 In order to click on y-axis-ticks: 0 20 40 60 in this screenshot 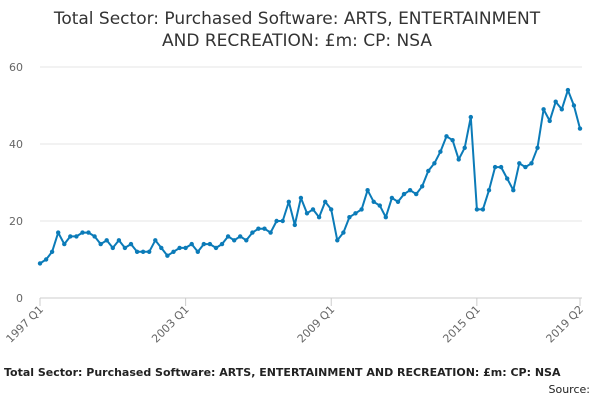, I will do `click(16, 183)`.